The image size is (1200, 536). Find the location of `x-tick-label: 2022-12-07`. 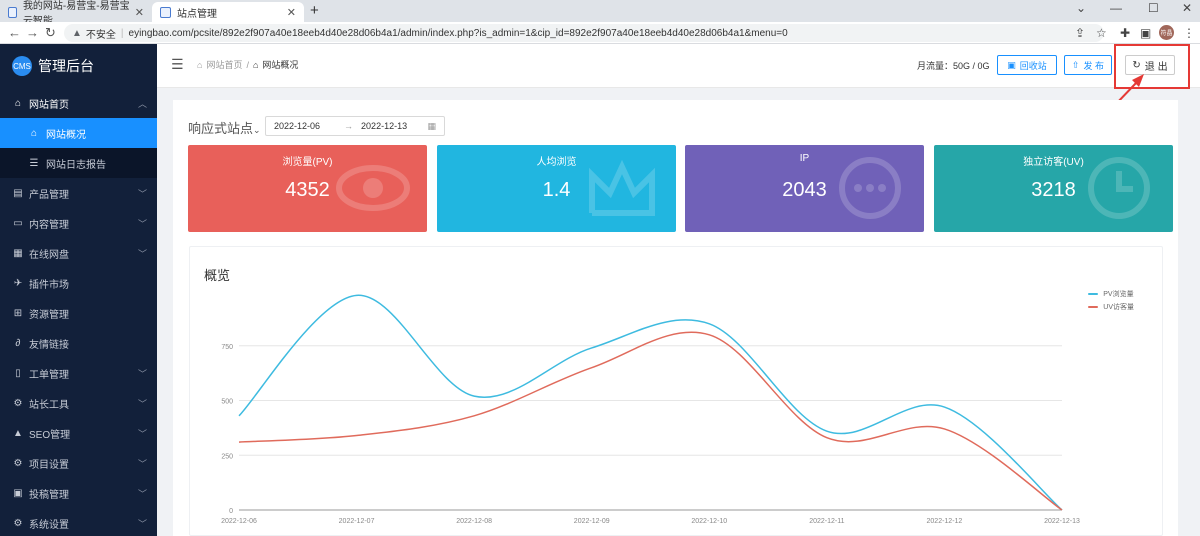

x-tick-label: 2022-12-07 is located at coordinates (357, 521).